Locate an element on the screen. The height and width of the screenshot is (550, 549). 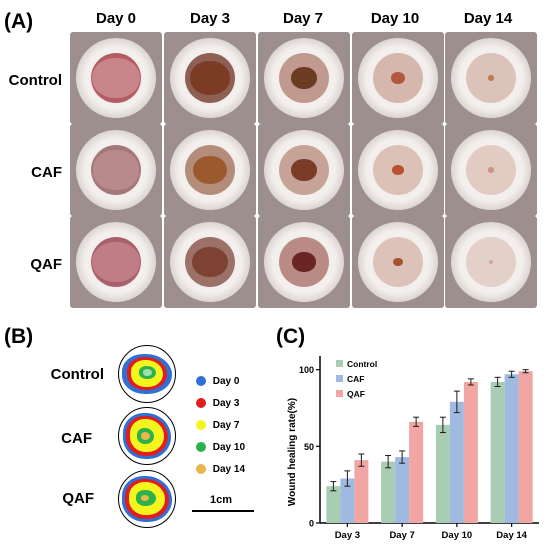
panel-c-label: (C) is located at coordinates (291, 336).